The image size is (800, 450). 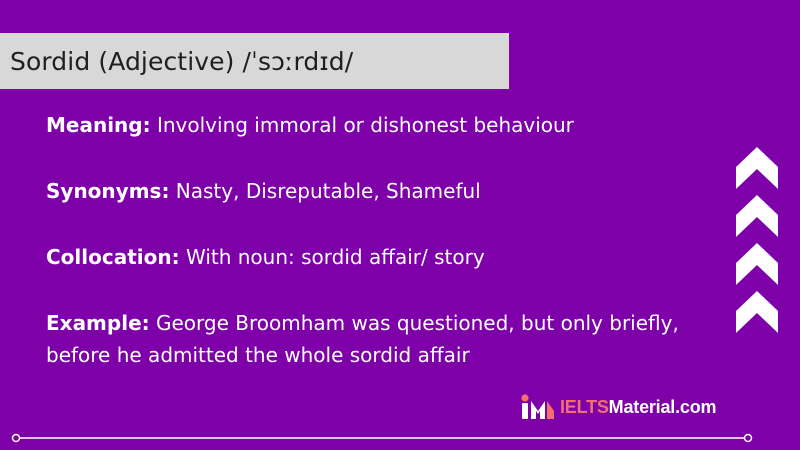 What do you see at coordinates (335, 257) in the screenshot?
I see `collocation-text: With noun: sordid affair/ story` at bounding box center [335, 257].